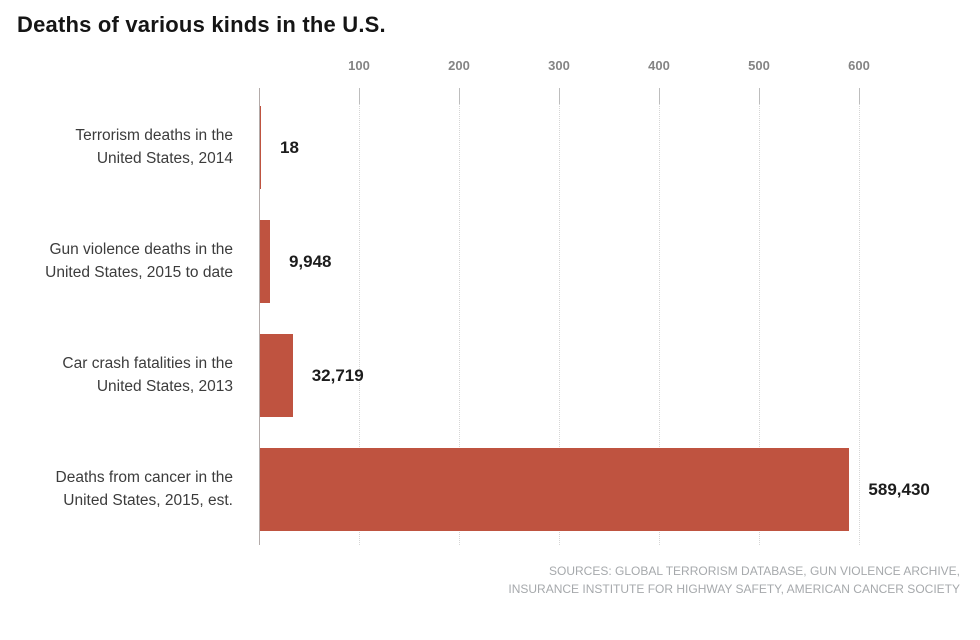 This screenshot has height=640, width=980. Describe the element at coordinates (555, 489) in the screenshot. I see `bar-cancer` at that location.